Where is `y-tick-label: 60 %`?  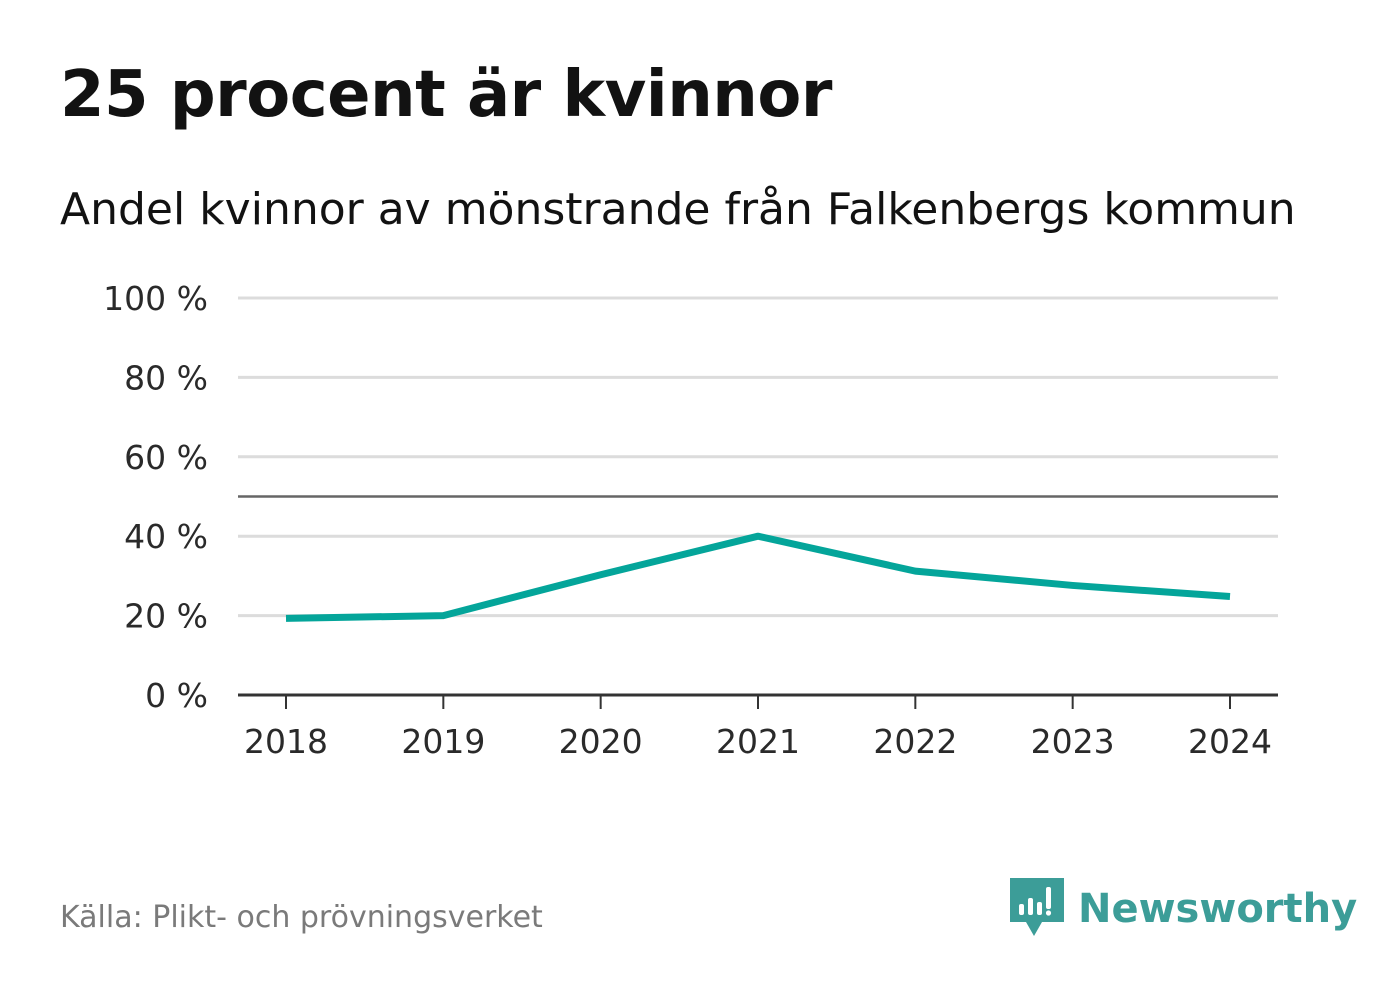 y-tick-label: 60 % is located at coordinates (166, 457).